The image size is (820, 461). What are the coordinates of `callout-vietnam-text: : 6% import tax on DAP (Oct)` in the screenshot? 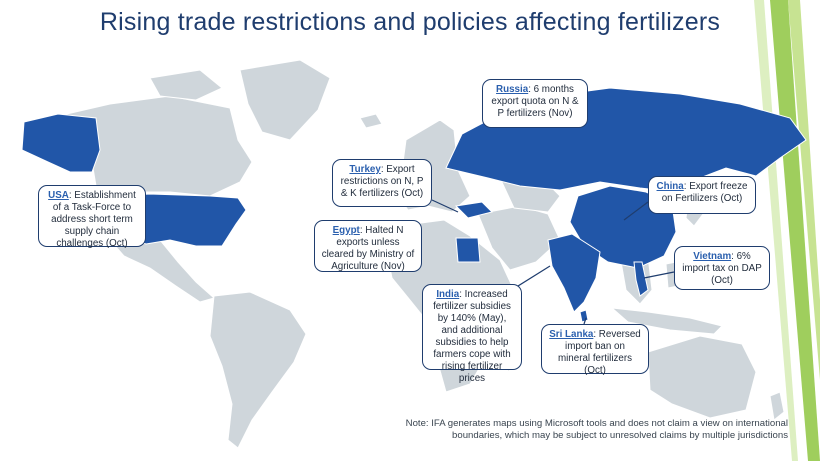 It's located at (722, 268).